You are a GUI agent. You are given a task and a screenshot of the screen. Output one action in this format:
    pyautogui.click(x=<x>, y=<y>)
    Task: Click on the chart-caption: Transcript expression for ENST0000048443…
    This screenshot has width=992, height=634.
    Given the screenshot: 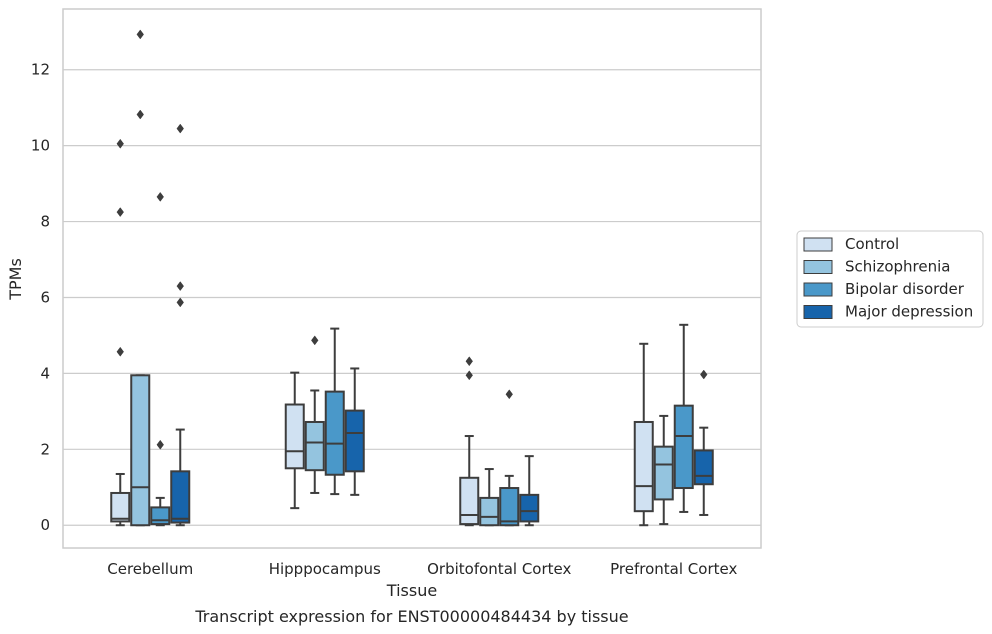 What is the action you would take?
    pyautogui.click(x=411, y=616)
    